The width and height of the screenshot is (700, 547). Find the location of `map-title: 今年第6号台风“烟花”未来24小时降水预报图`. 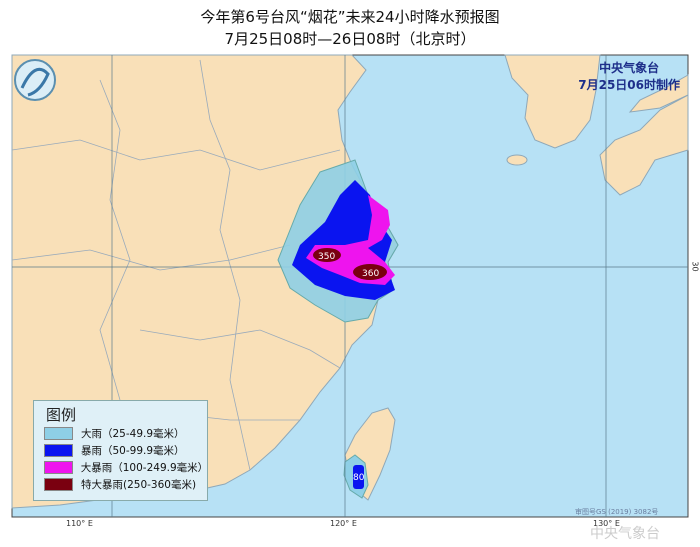

map-title: 今年第6号台风“烟花”未来24小时降水预报图 is located at coordinates (350, 17).